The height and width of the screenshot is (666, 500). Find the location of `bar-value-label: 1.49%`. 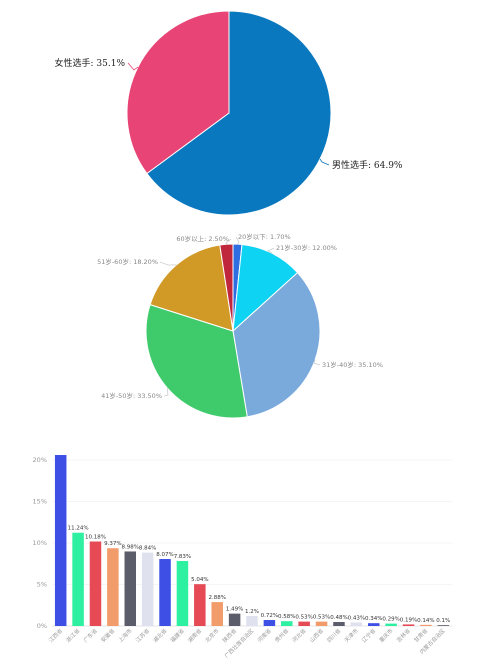

bar-value-label: 1.49% is located at coordinates (234, 610).